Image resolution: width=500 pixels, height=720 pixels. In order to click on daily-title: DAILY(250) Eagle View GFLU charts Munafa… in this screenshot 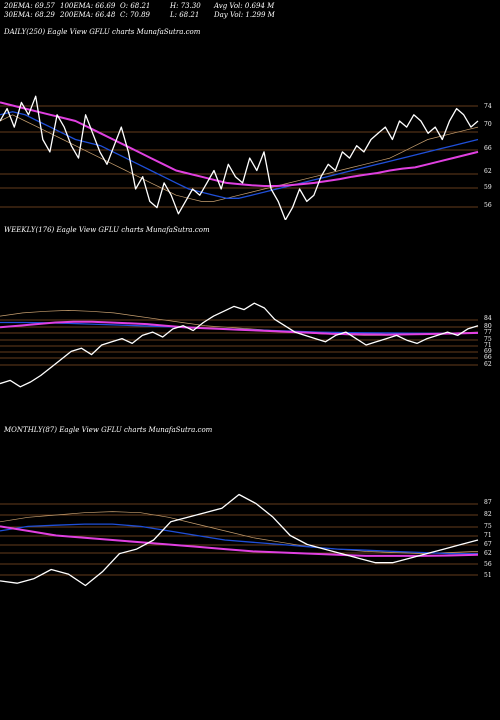, I will do `click(102, 32)`.